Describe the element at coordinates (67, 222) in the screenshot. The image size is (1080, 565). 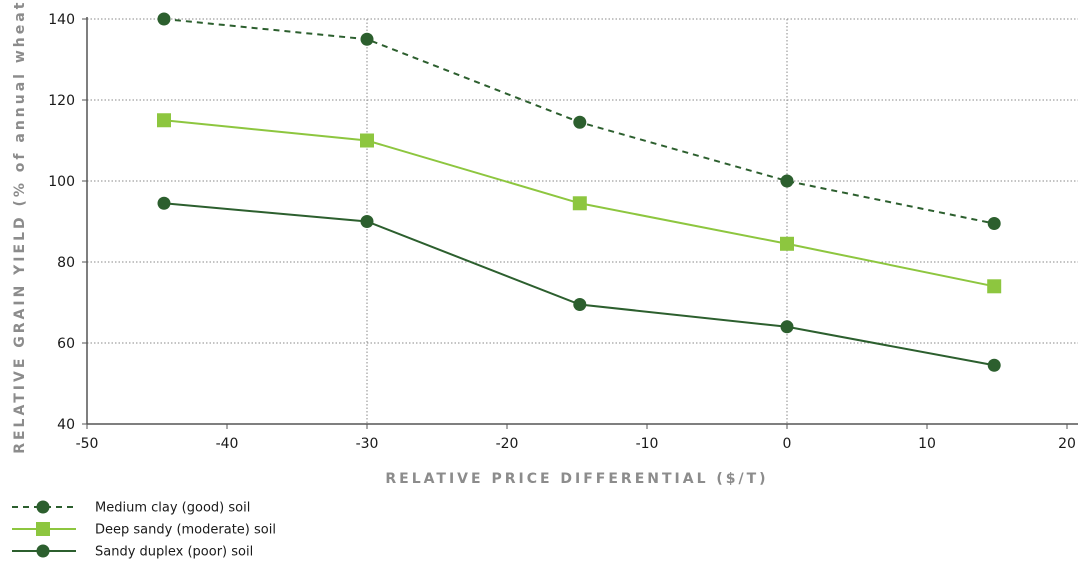
I see `y-axis-ticks: 40 60 80 100 120 140` at that location.